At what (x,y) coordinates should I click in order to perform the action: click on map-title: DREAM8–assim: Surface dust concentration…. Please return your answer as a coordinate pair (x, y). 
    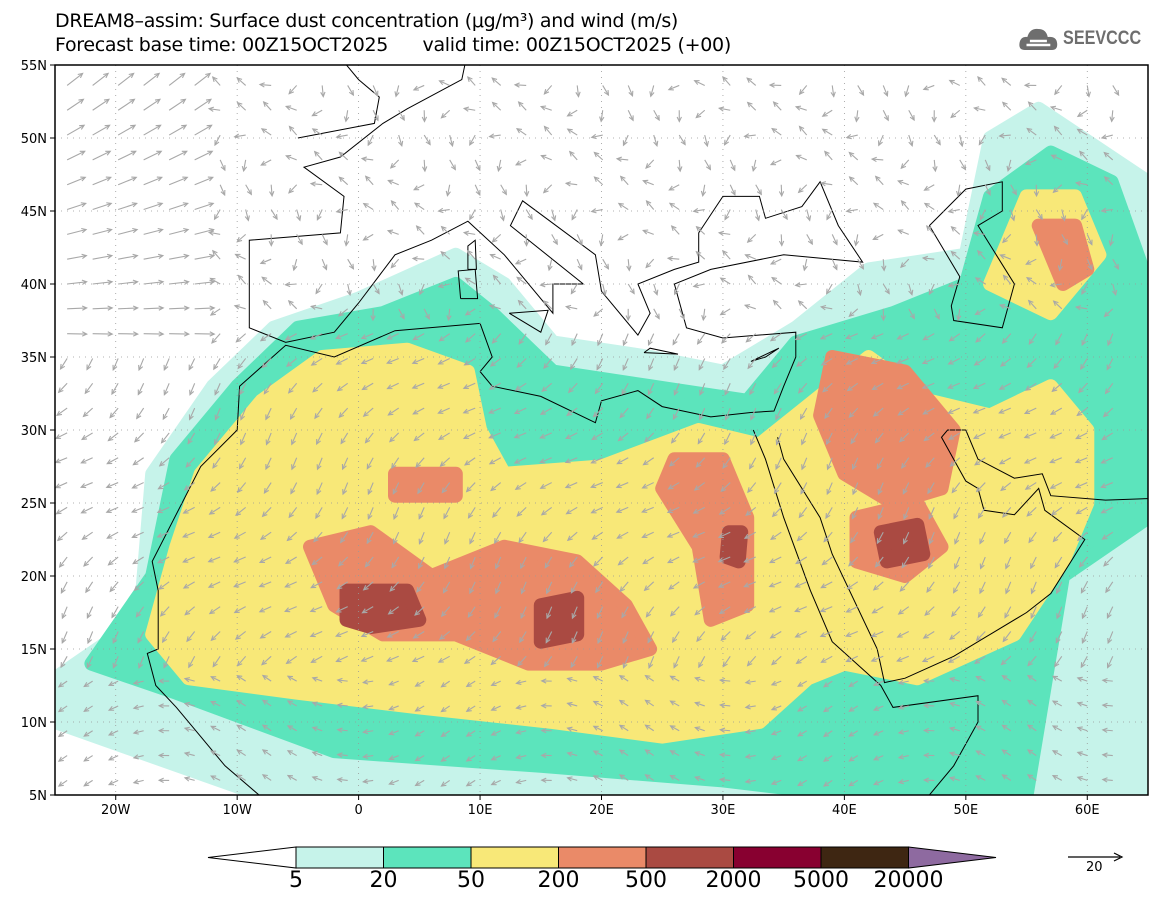
    Looking at the image, I should click on (367, 21).